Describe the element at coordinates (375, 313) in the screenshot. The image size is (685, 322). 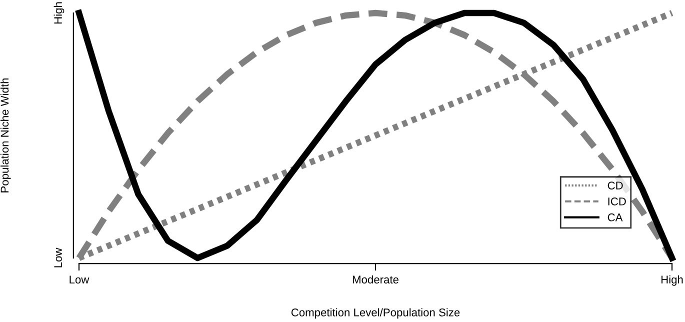
I see `x-axis-title: Competition Level/Population Size` at that location.